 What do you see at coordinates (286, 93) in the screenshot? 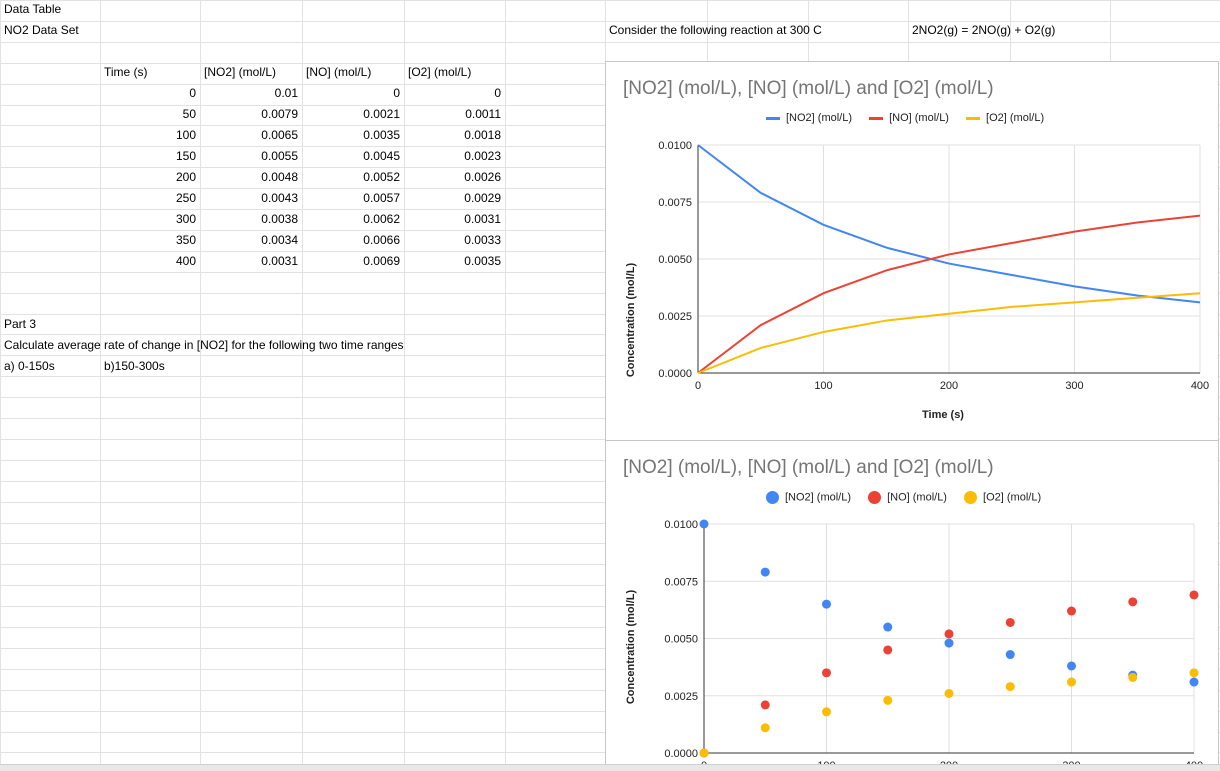
I see `table-cell: 0.01` at bounding box center [286, 93].